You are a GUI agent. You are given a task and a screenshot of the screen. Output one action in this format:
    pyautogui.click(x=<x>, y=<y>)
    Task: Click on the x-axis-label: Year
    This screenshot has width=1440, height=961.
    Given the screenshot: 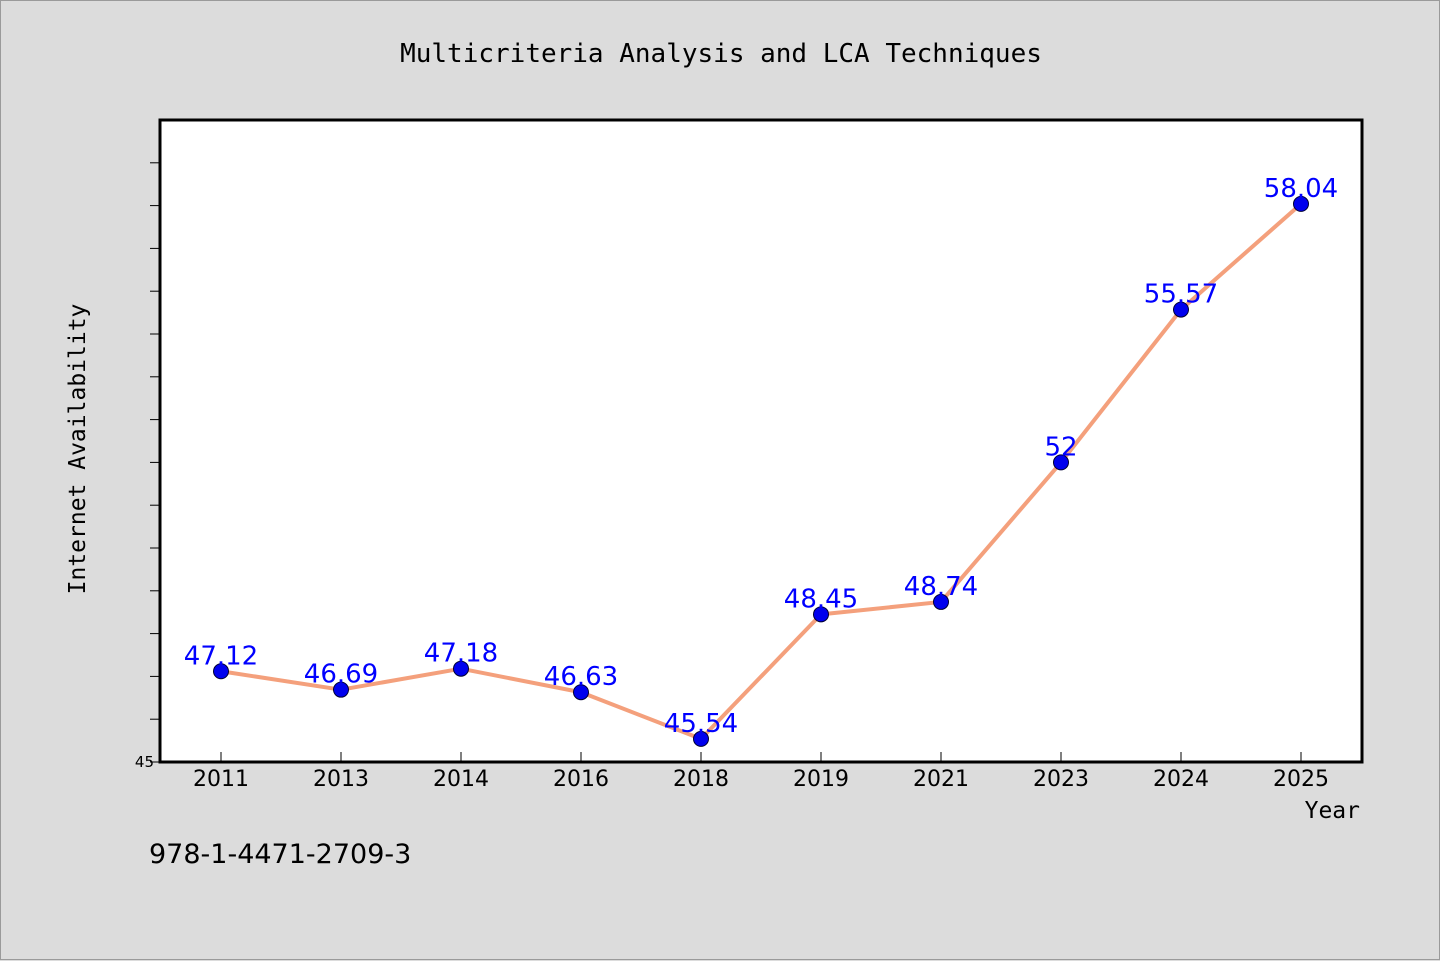 What is the action you would take?
    pyautogui.click(x=1332, y=811)
    